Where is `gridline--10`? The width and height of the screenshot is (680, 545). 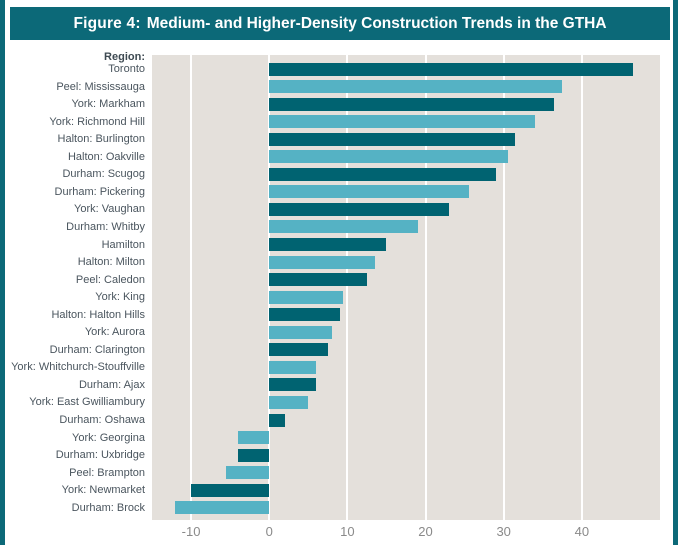
gridline--10 is located at coordinates (191, 287).